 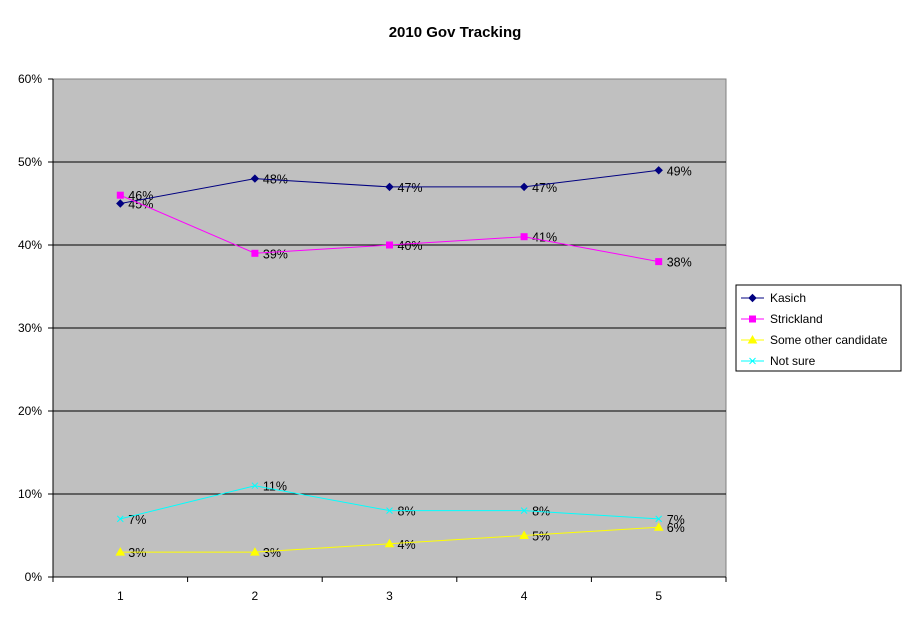 What do you see at coordinates (407, 545) in the screenshot?
I see `data-label-some-other-candidate: 4%` at bounding box center [407, 545].